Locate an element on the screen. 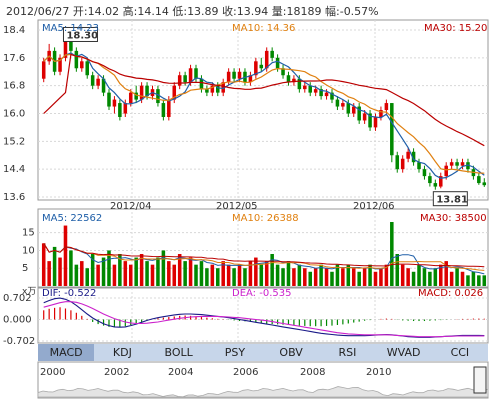  dea-label: DEA: -0.535 is located at coordinates (262, 293).